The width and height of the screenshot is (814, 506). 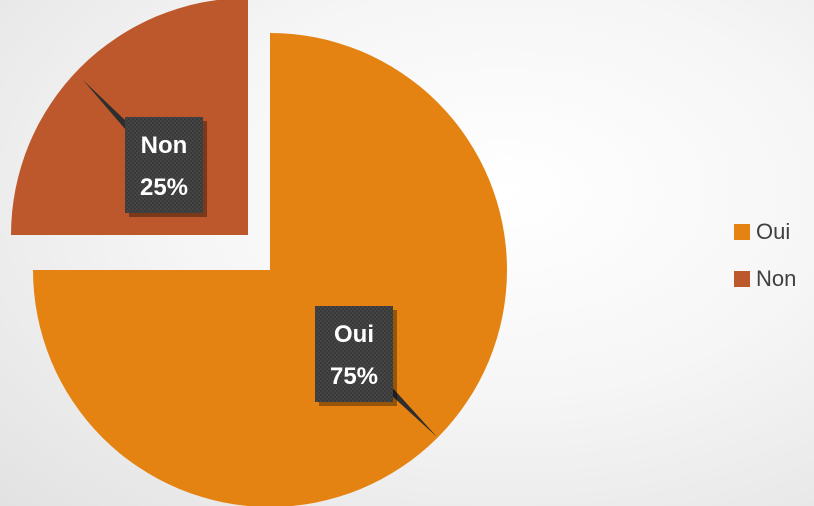 I want to click on data-label-percent: 75%, so click(x=354, y=376).